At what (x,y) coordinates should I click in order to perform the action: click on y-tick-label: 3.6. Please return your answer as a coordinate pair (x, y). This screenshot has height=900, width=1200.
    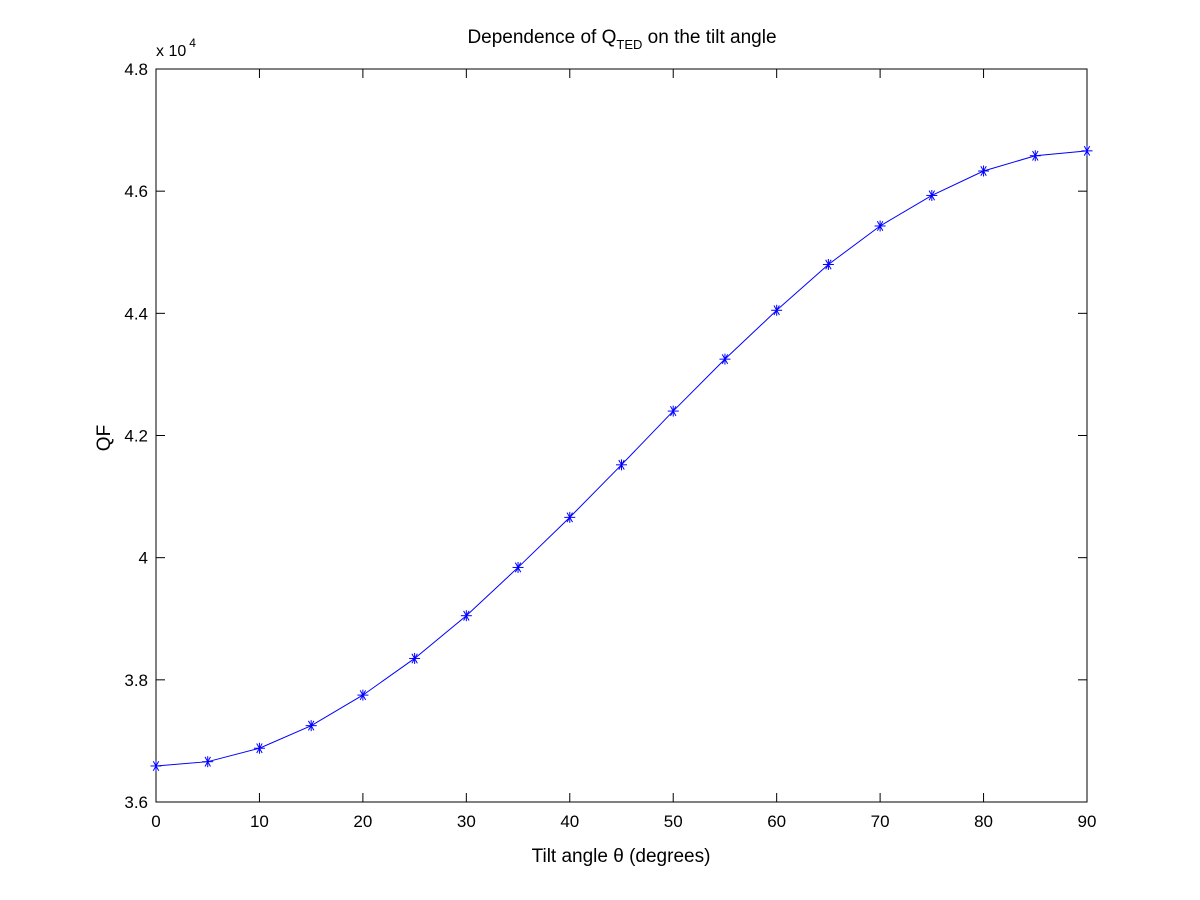
    Looking at the image, I should click on (136, 802).